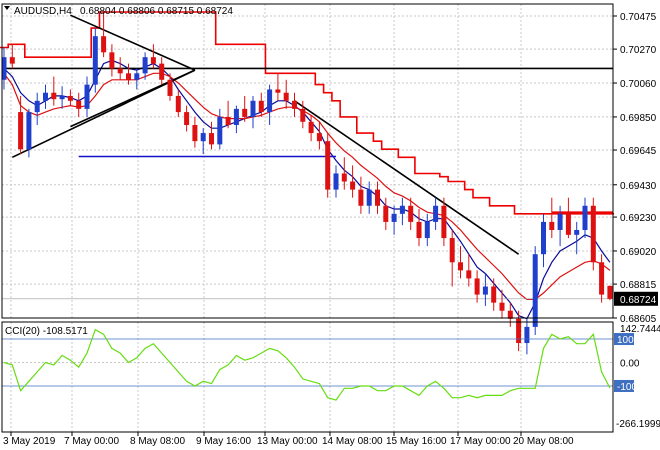 This screenshot has width=660, height=450. I want to click on time-axis-label: 7 May 00:00, so click(91, 441).